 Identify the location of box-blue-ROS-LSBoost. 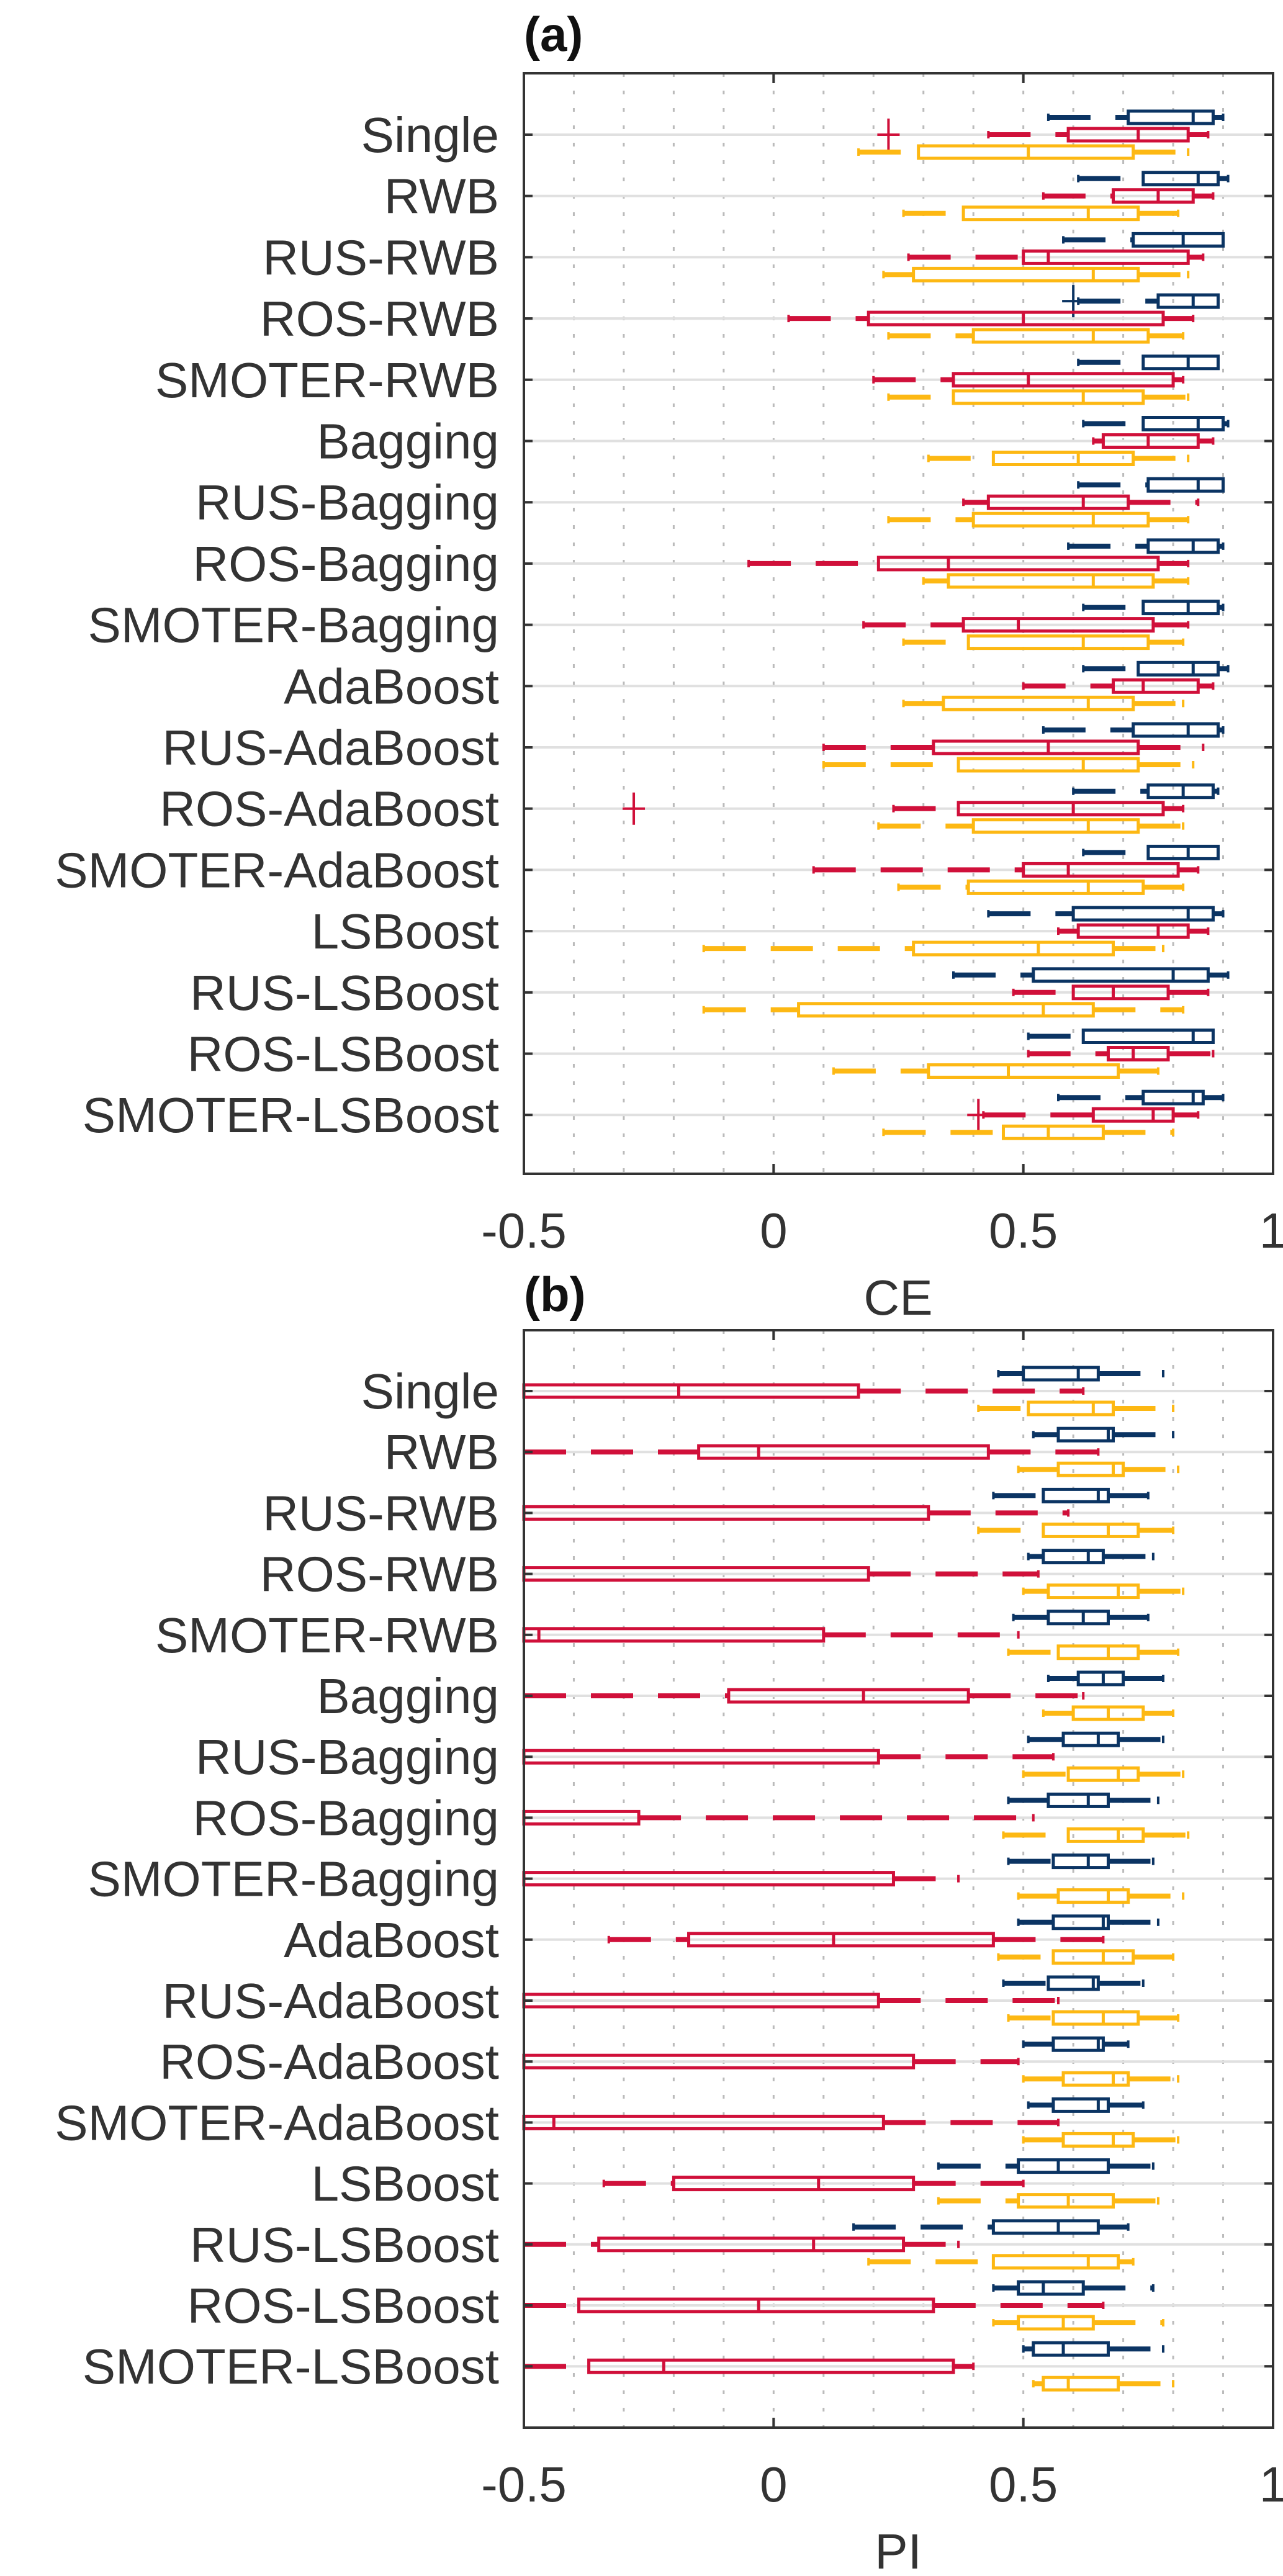
(1121, 1036).